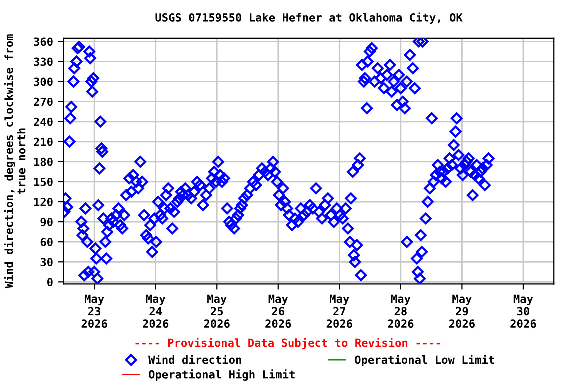 This screenshot has height=384, width=576. What do you see at coordinates (195, 359) in the screenshot?
I see `legend-label: Wind direction` at bounding box center [195, 359].